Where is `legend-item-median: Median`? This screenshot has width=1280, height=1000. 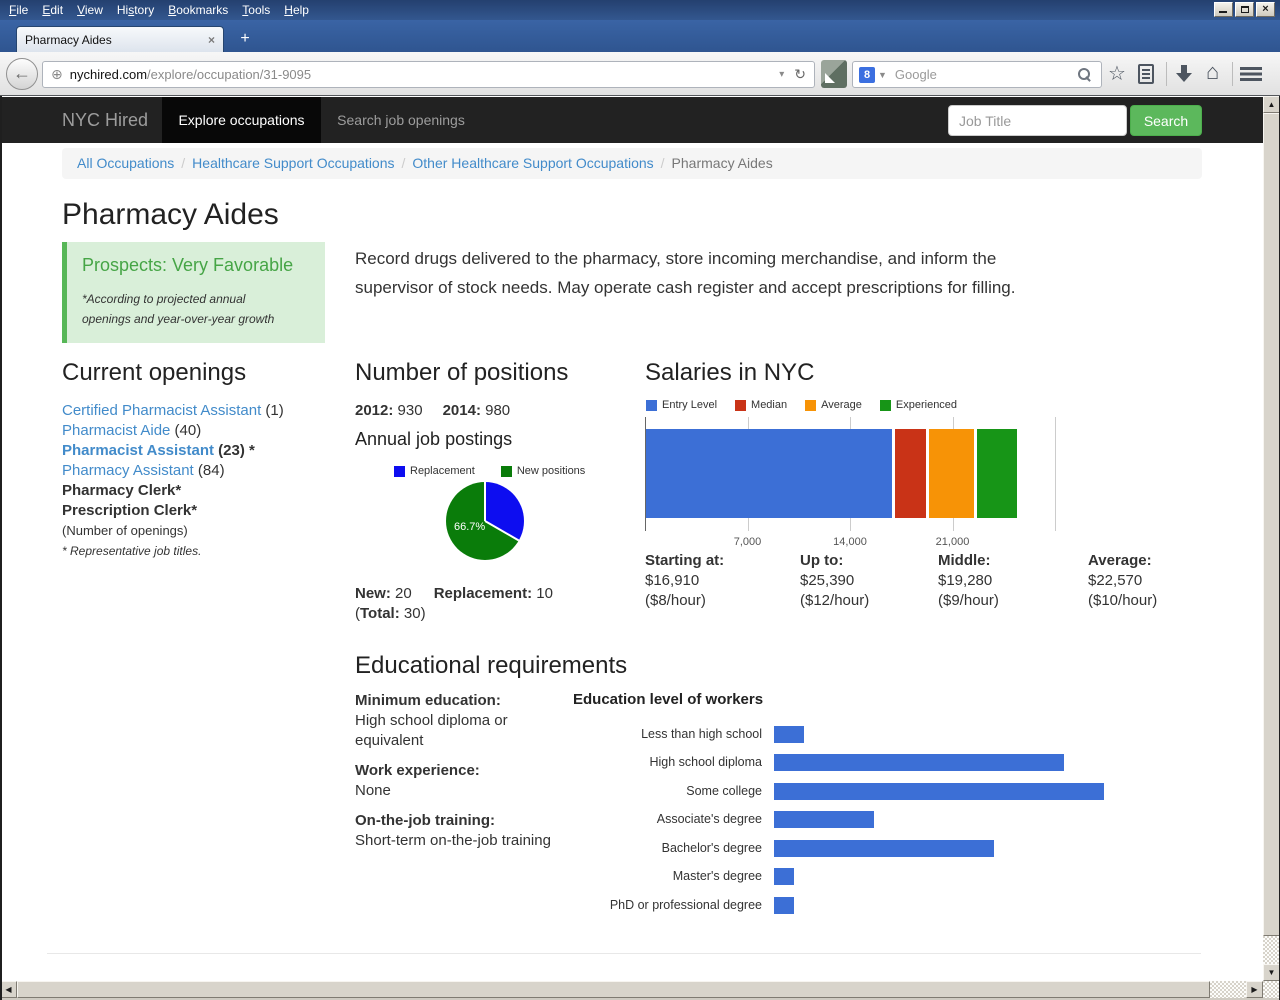
legend-item-median: Median is located at coordinates (761, 405).